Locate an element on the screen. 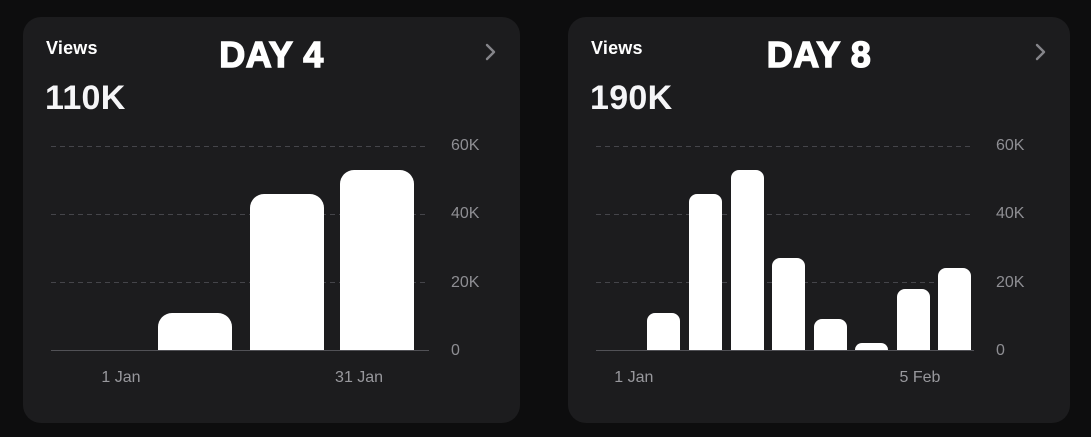 Image resolution: width=1091 pixels, height=437 pixels. x-tick-label: 31 Jan is located at coordinates (359, 377).